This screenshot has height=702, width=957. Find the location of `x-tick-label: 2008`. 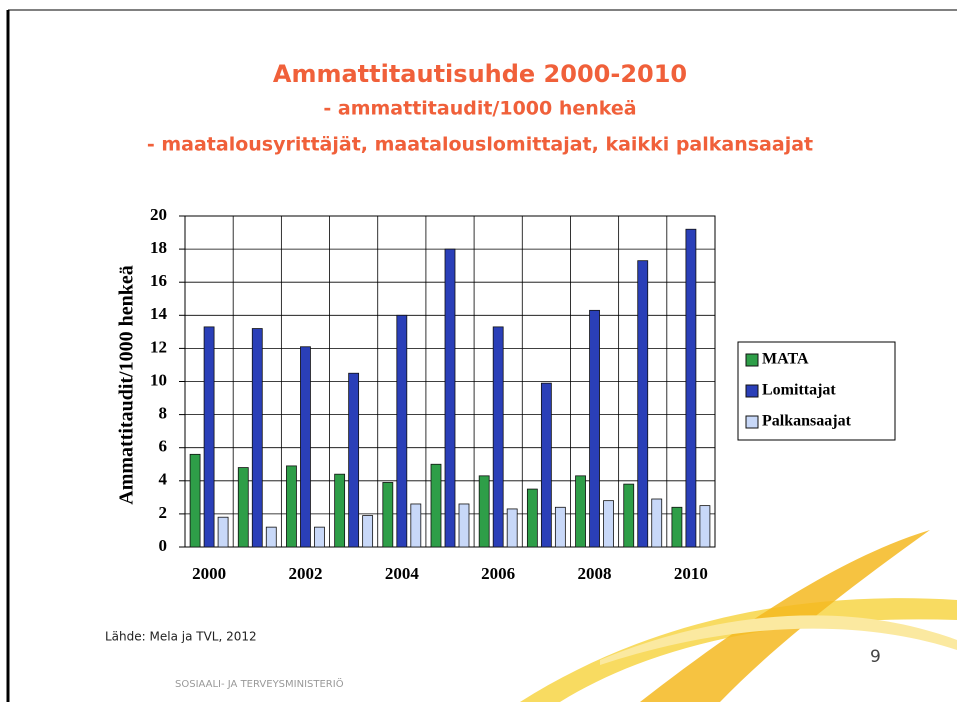

x-tick-label: 2008 is located at coordinates (595, 573).